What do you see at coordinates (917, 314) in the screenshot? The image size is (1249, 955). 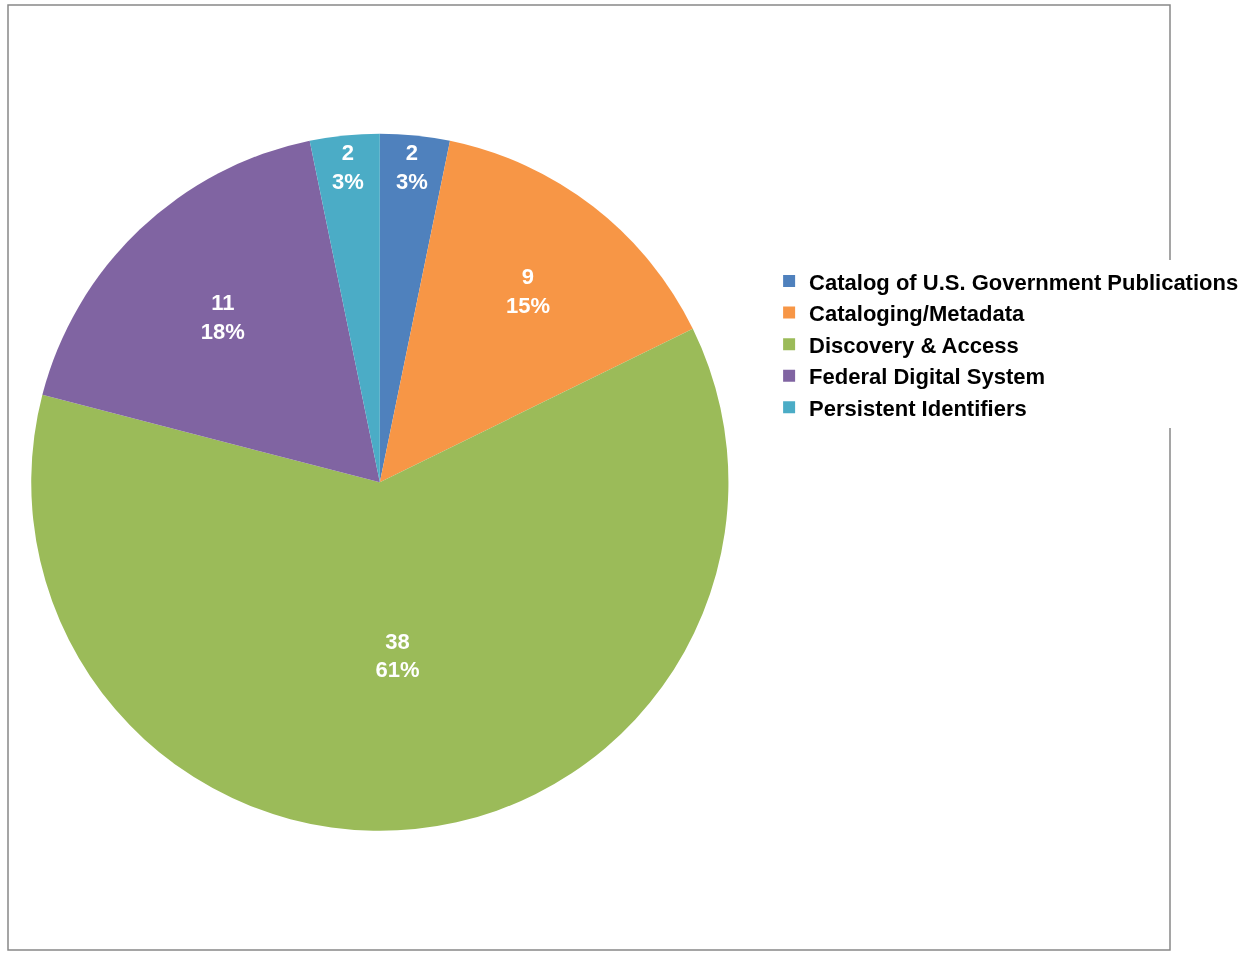 I see `legend-label: Cataloging/Metadata` at bounding box center [917, 314].